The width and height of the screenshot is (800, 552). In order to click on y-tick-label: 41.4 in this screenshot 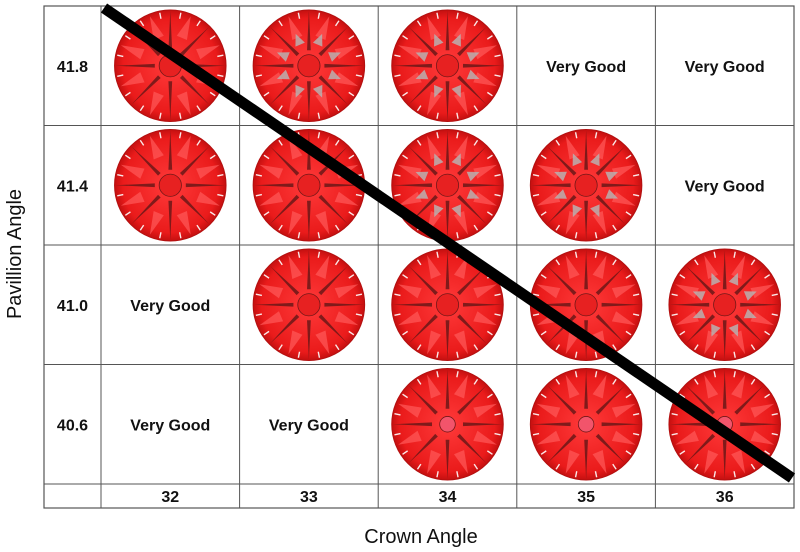, I will do `click(72, 186)`.